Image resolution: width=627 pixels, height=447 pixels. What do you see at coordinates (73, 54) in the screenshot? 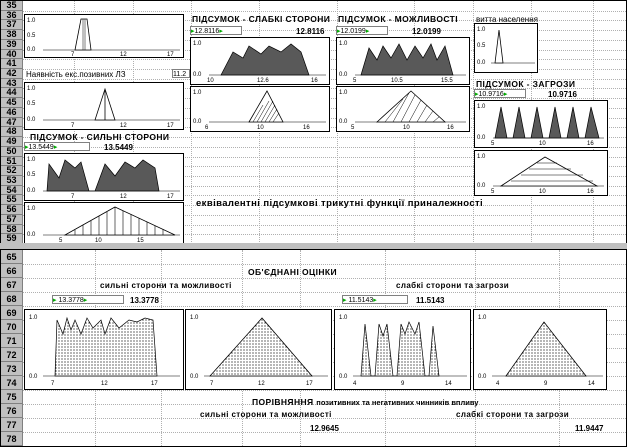
I see `svg-text: 7` at bounding box center [73, 54].